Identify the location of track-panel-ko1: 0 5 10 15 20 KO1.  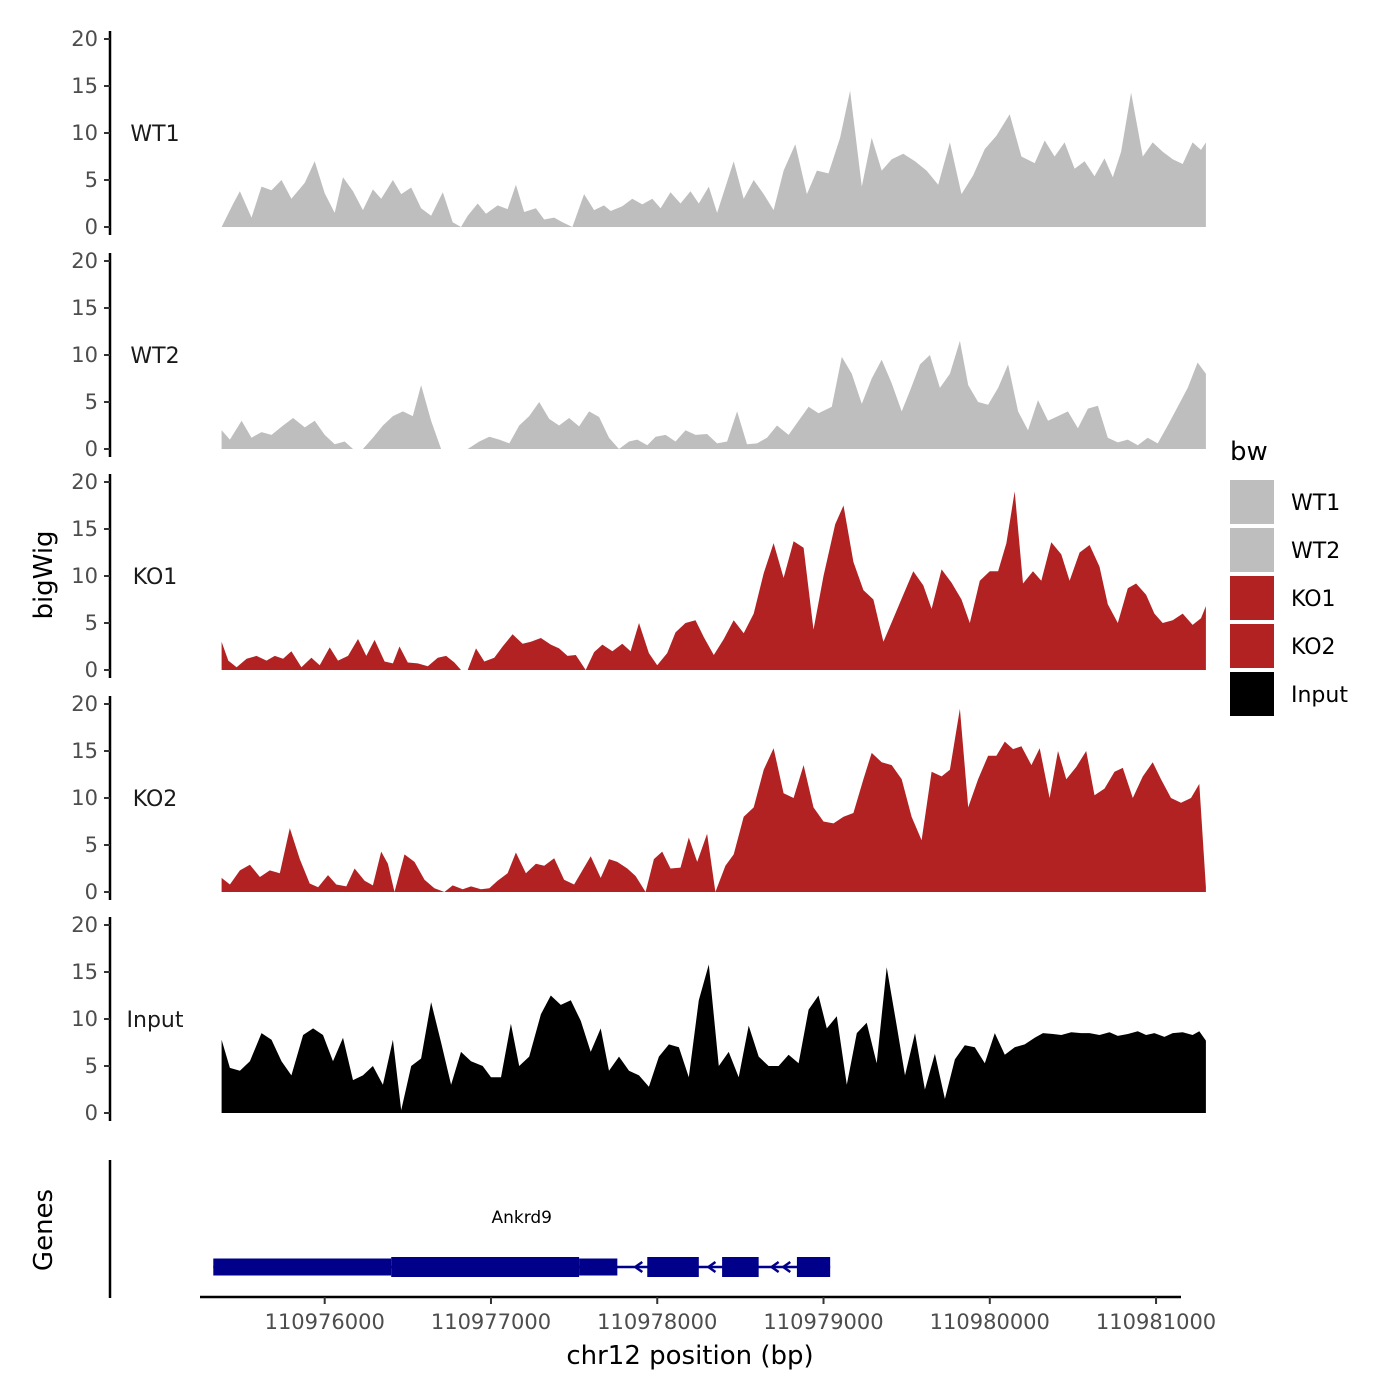
(638, 576).